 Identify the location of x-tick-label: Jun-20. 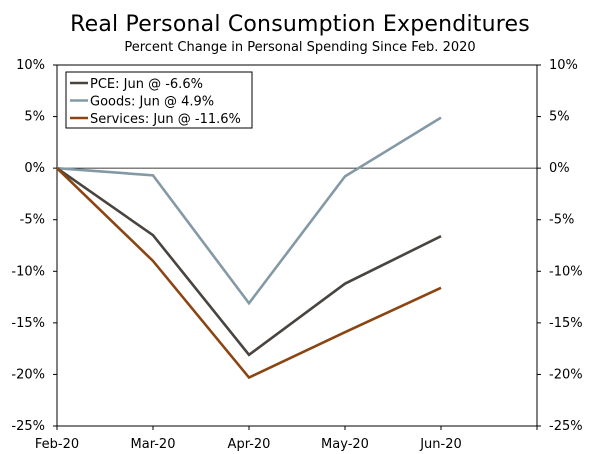
(440, 444).